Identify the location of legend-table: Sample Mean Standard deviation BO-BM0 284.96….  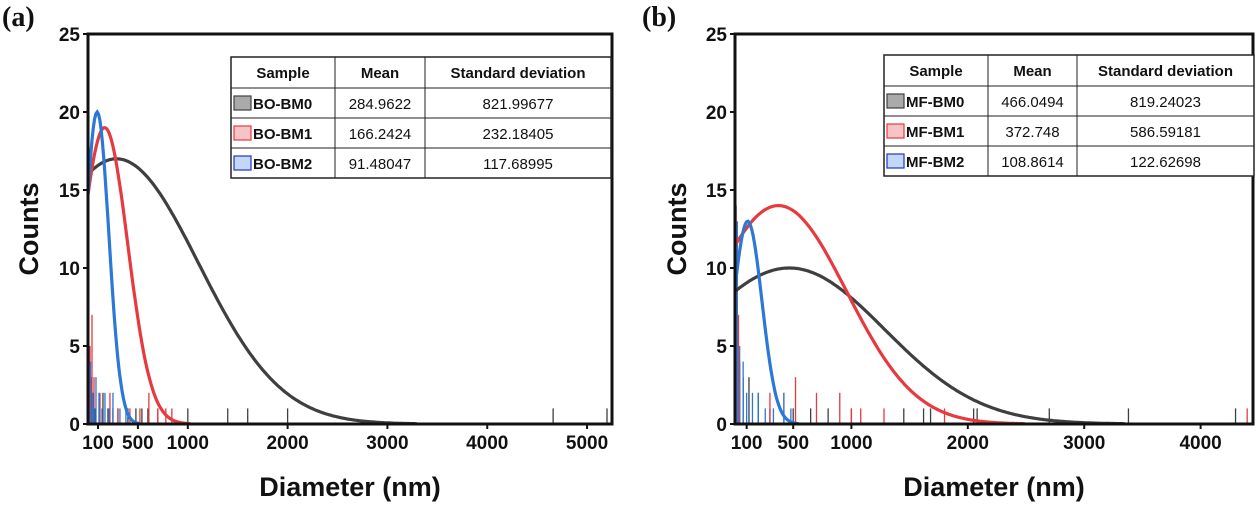
(421, 117).